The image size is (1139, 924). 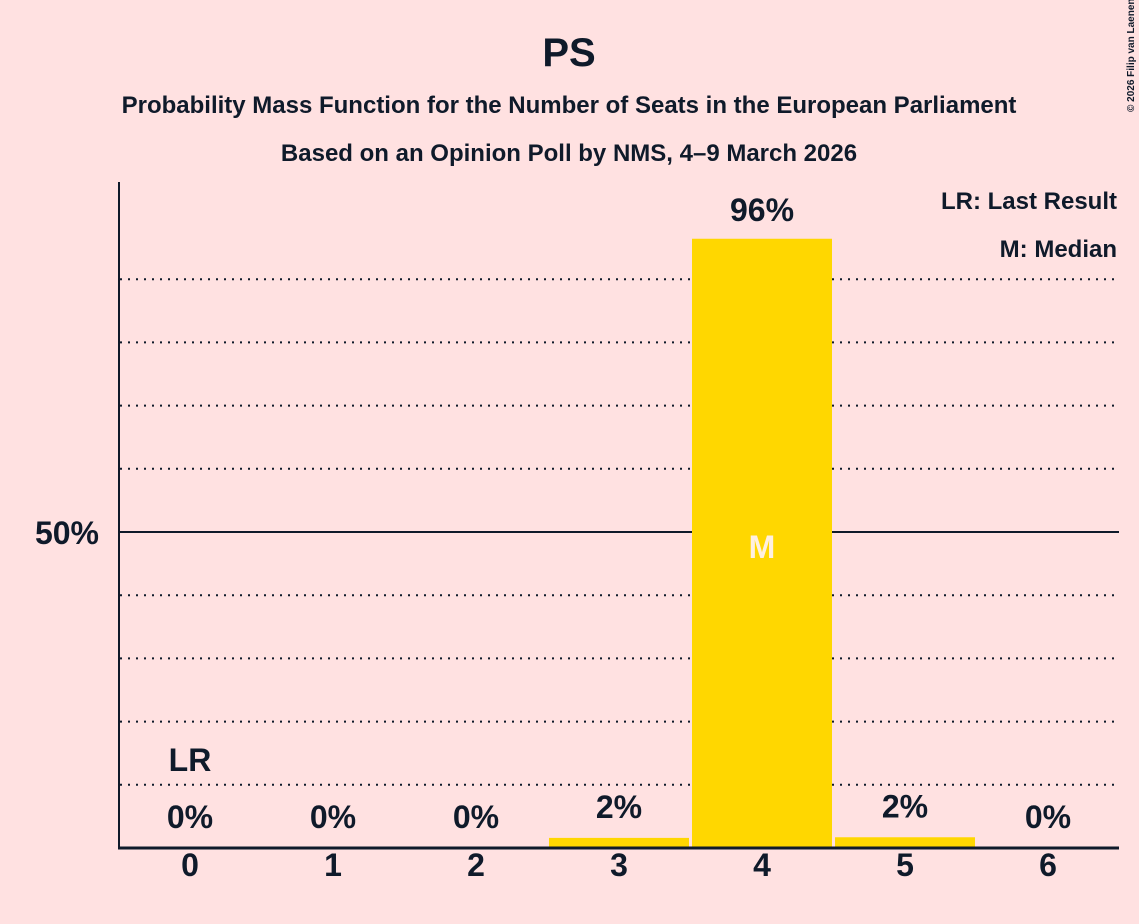 I want to click on value-label-3: 2%, so click(x=619, y=807).